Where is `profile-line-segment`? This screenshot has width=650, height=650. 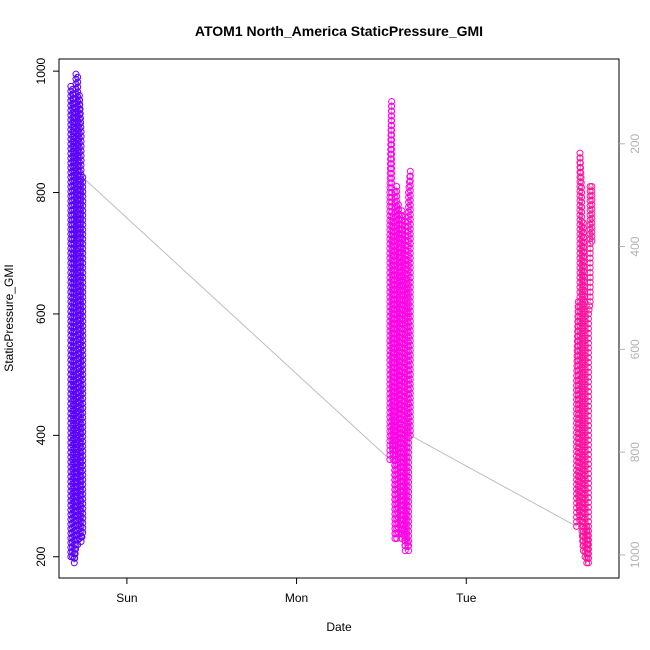 profile-line-segment is located at coordinates (493, 480).